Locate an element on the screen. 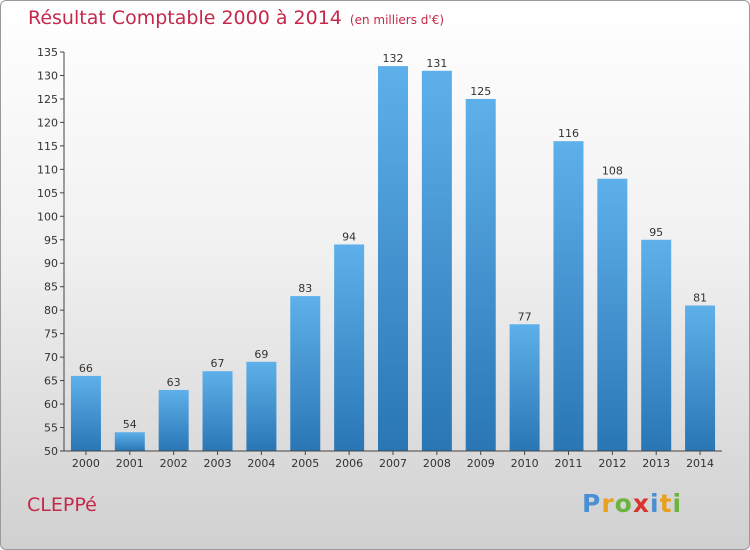  logo-letter: x is located at coordinates (641, 503).